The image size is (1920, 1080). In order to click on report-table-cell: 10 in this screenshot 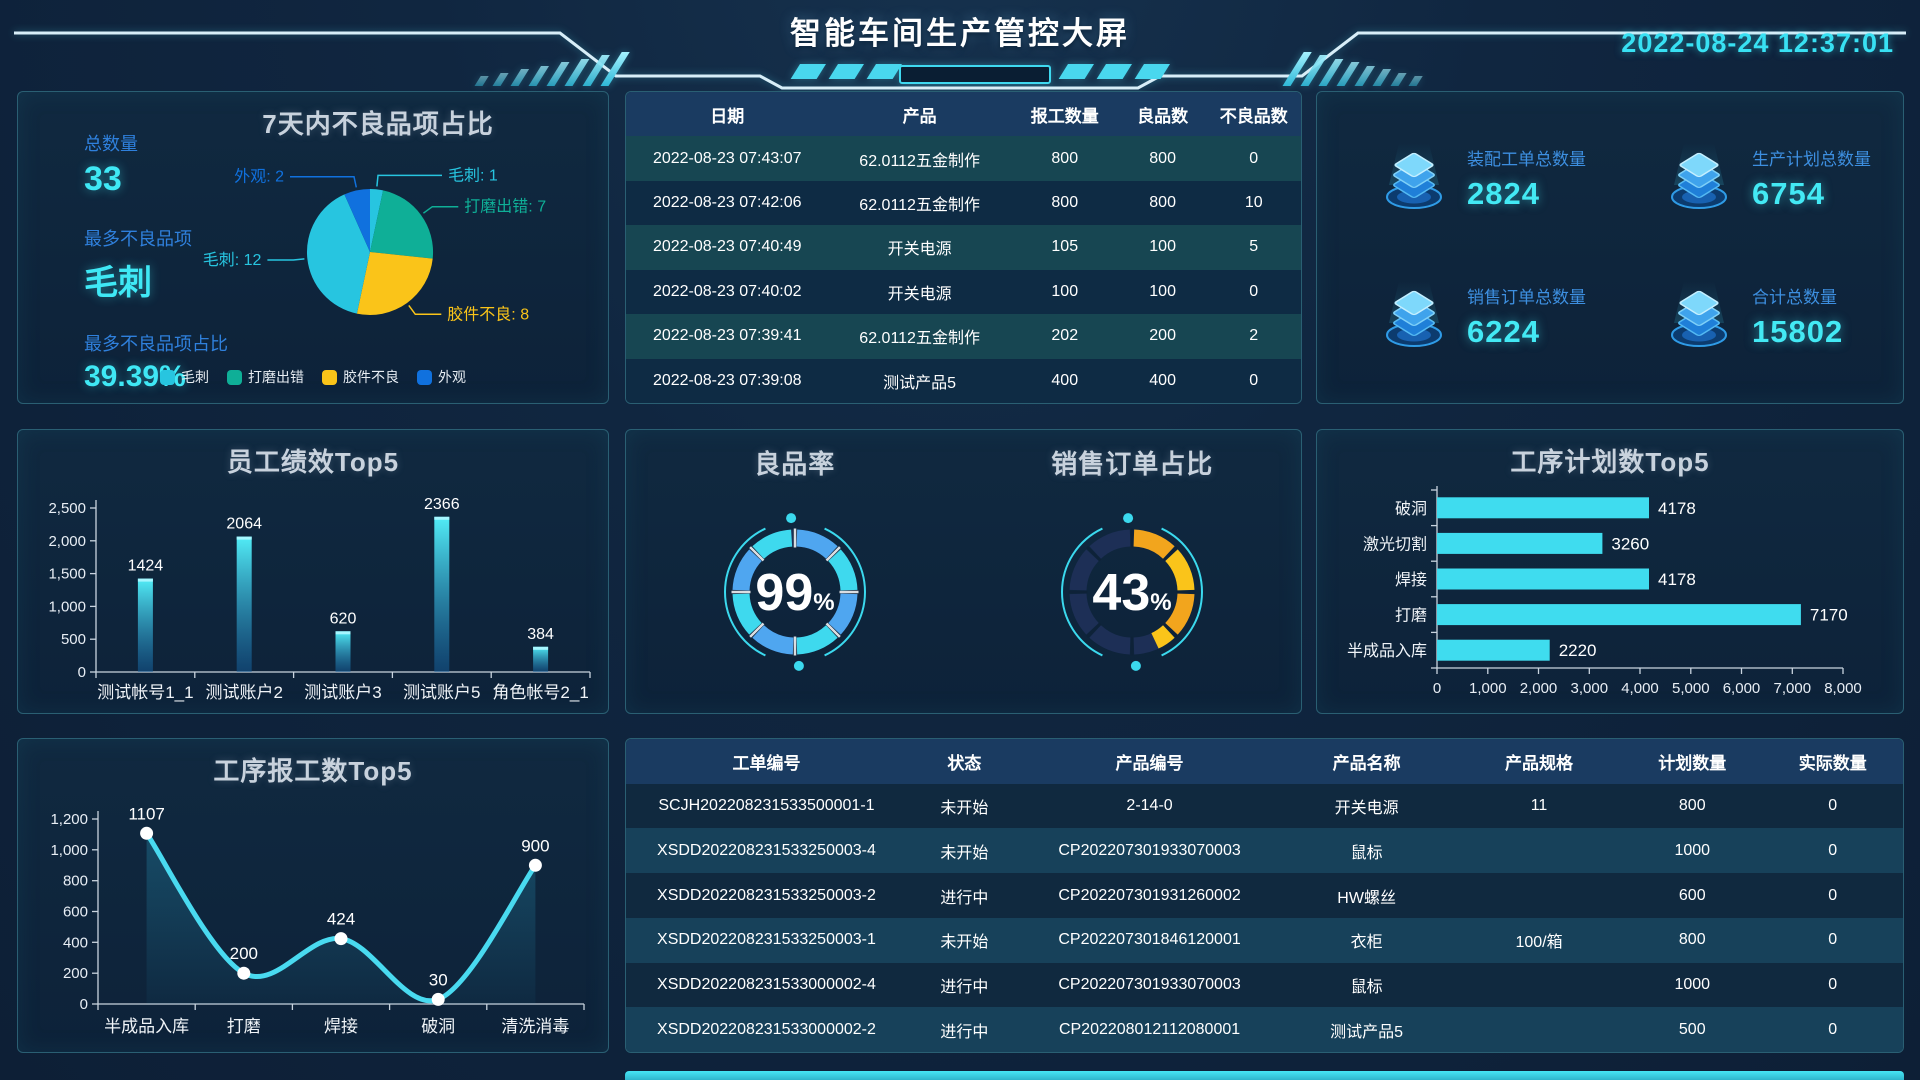, I will do `click(1253, 203)`.